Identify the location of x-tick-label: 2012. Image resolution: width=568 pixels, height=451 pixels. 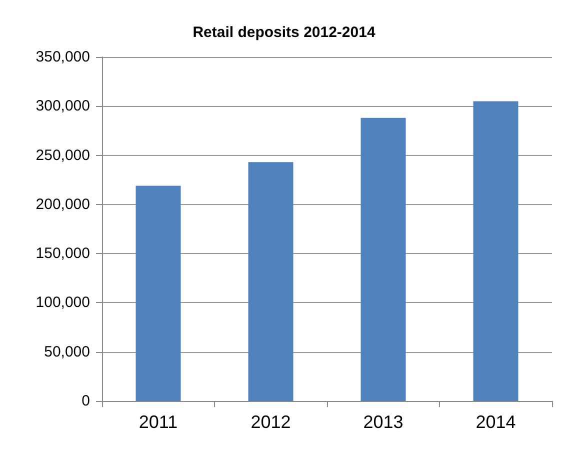
(270, 422).